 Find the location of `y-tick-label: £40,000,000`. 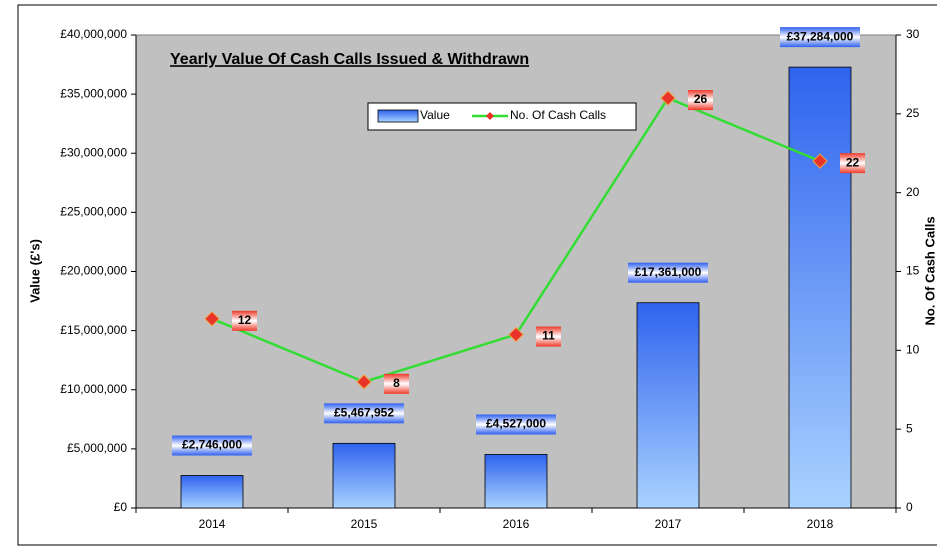

y-tick-label: £40,000,000 is located at coordinates (93, 34).